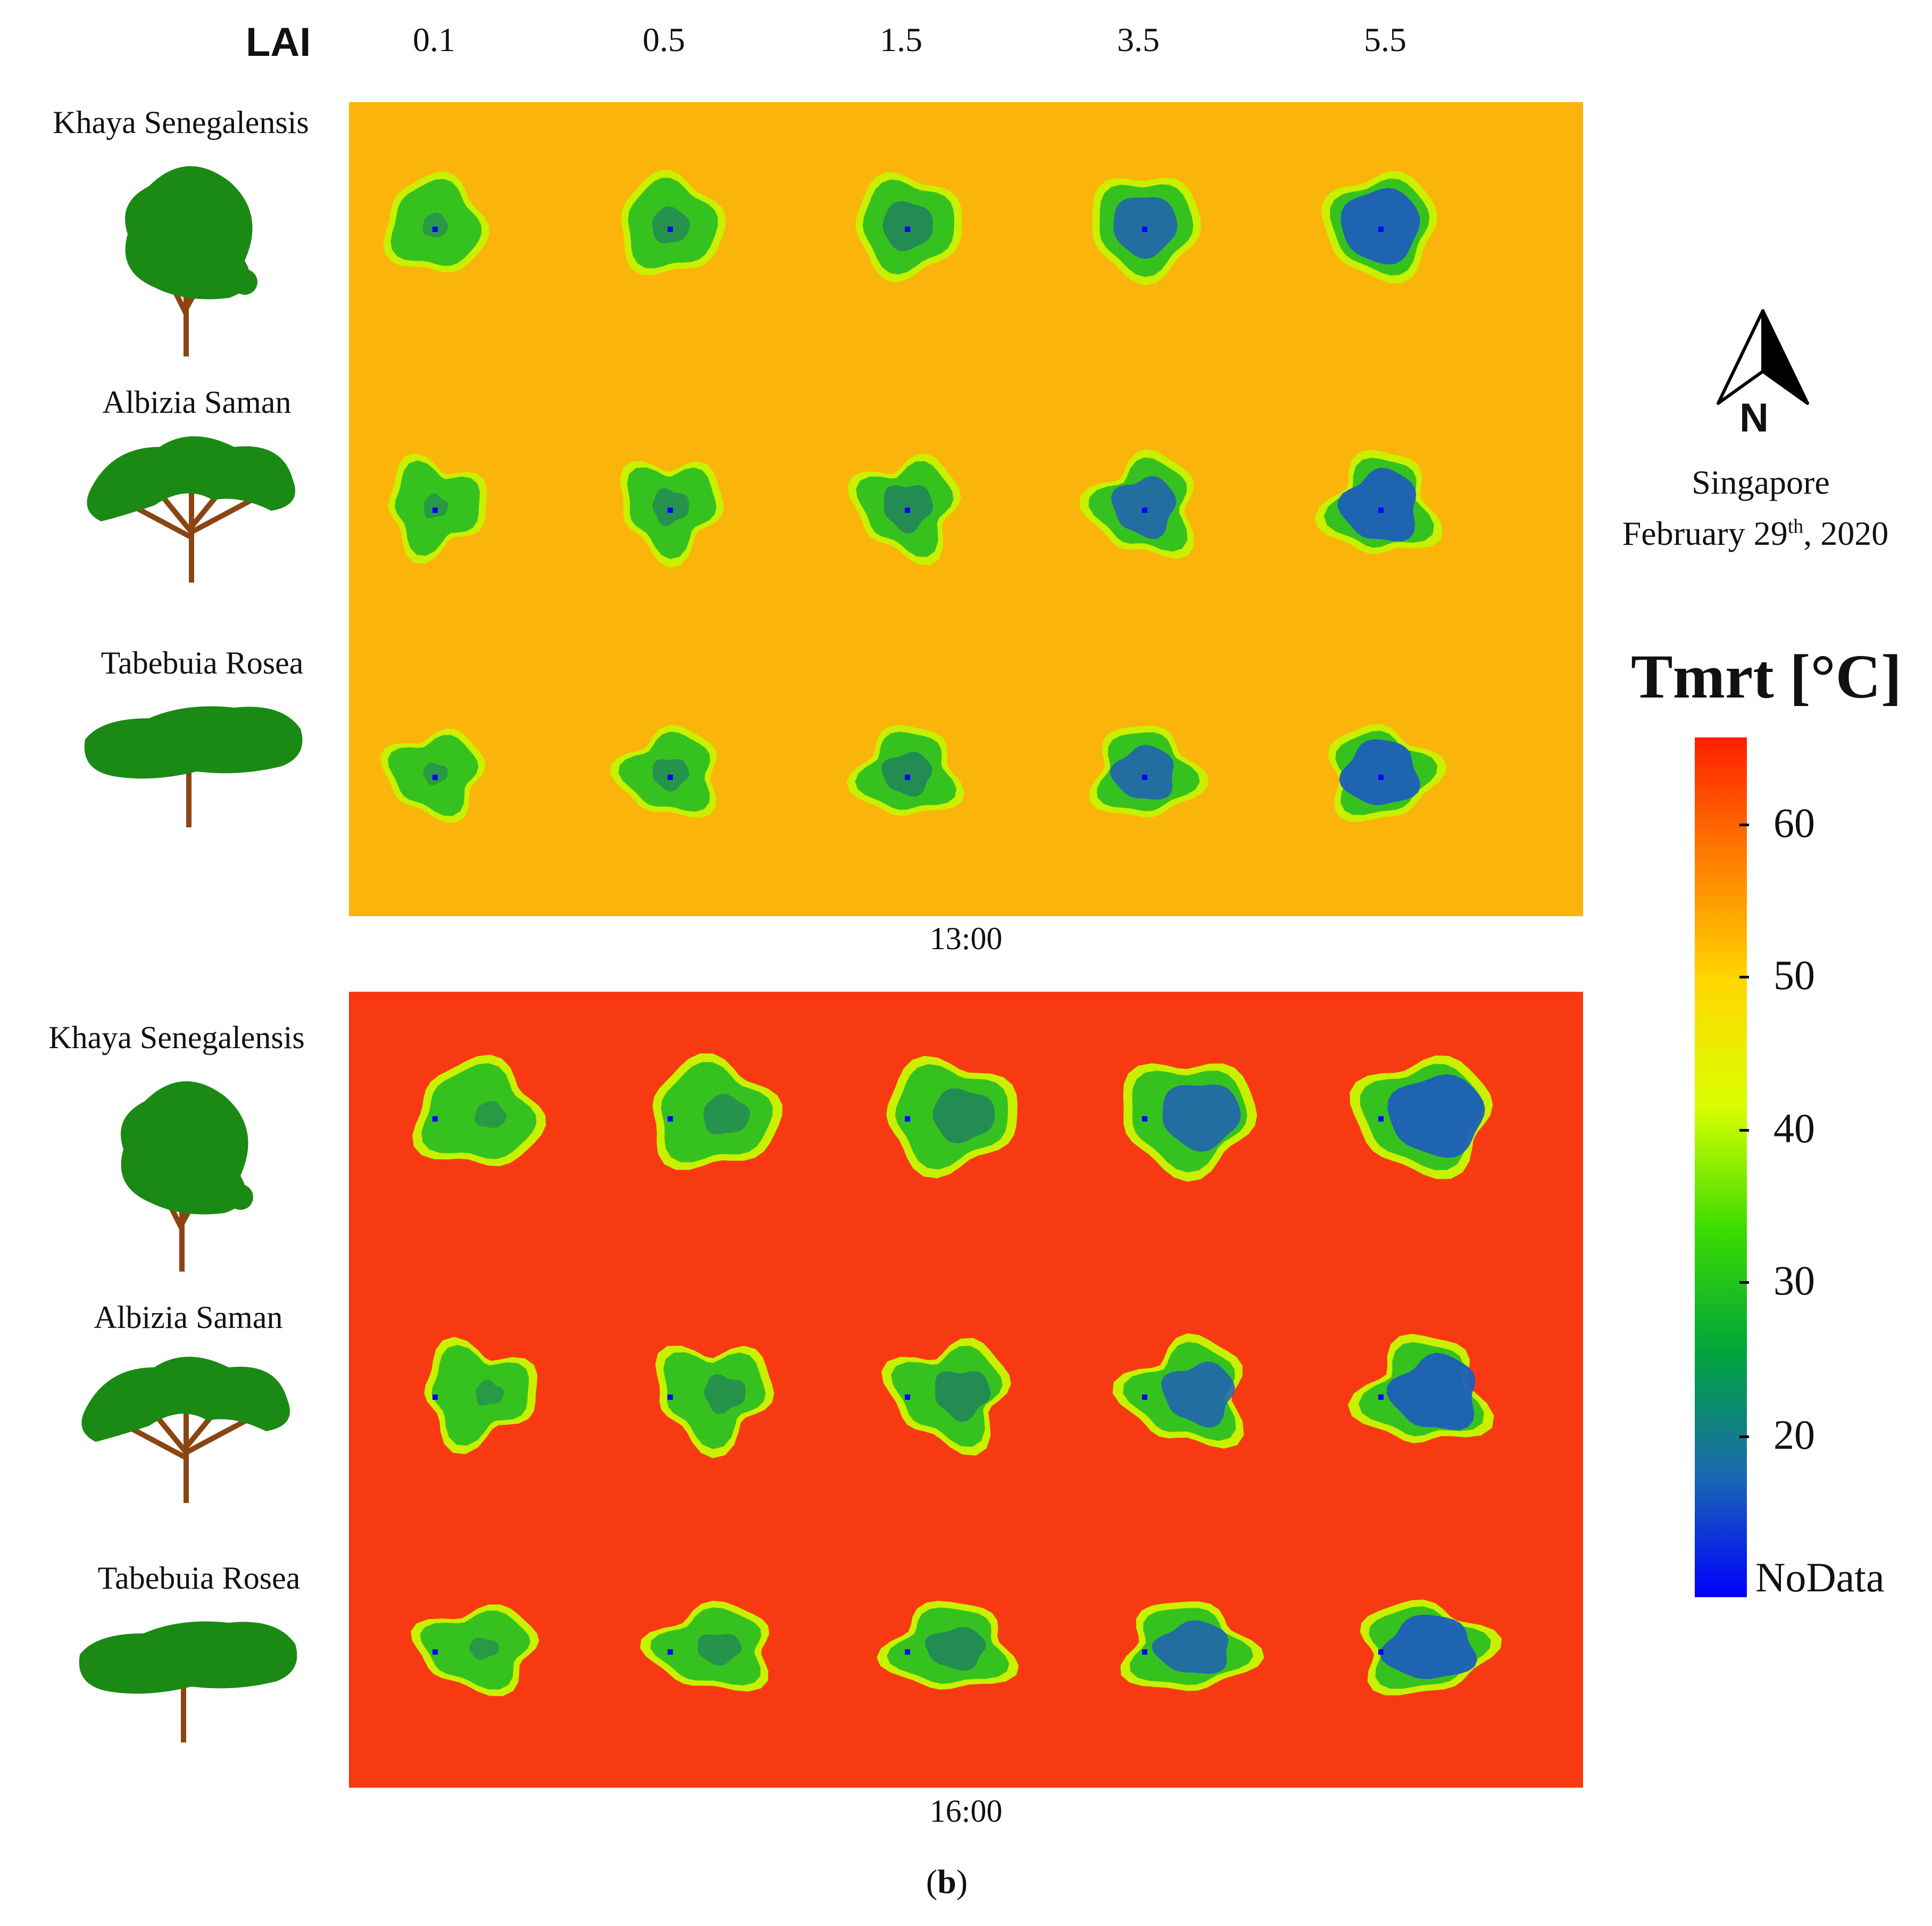 The width and height of the screenshot is (1932, 1926). Describe the element at coordinates (1829, 1189) in the screenshot. I see `color-scale-ticks: 60 50 40 30 20` at that location.